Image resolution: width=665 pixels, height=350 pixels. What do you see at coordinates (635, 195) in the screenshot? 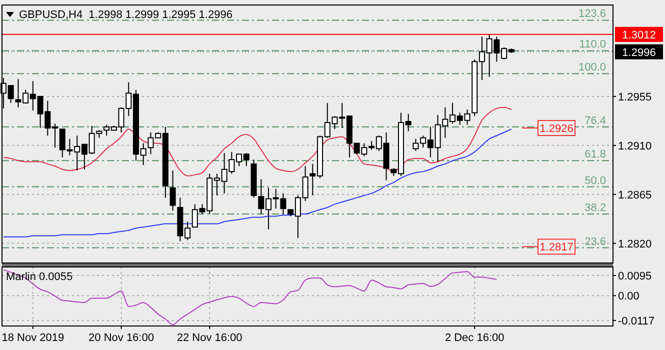
I see `y-tick-label: 1.2865` at bounding box center [635, 195].